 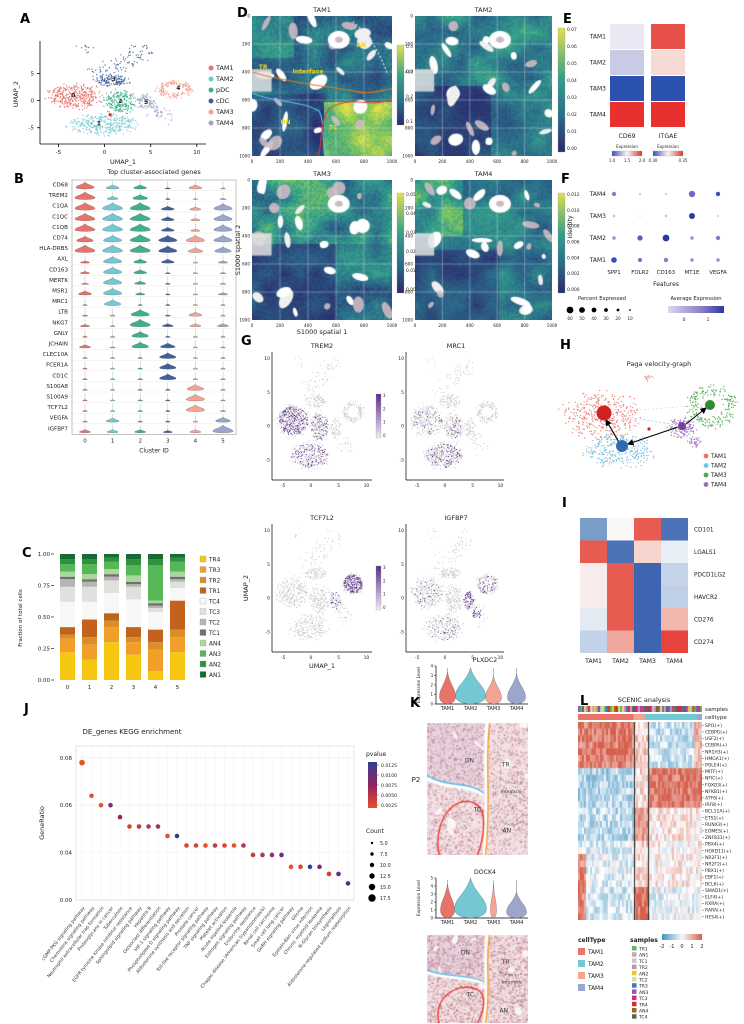 What do you see at coordinates (627, 153) in the screenshot?
I see `legend-gradient` at bounding box center [627, 153].